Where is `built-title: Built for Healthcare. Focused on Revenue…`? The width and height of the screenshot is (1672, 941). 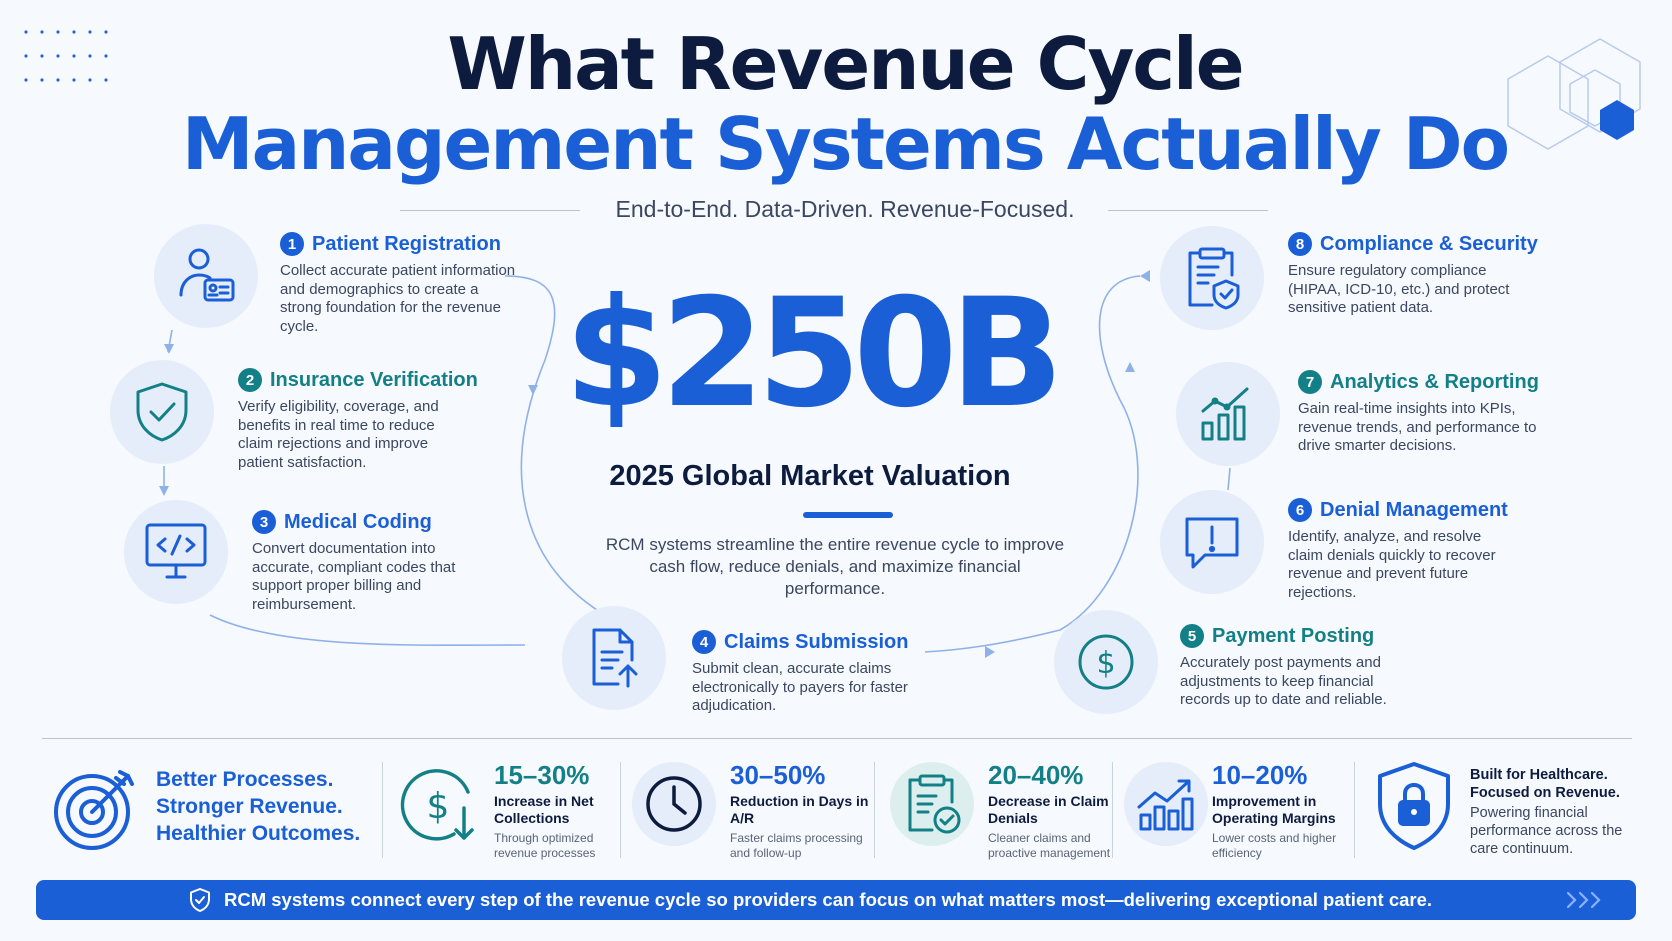
built-title: Built for Healthcare. Focused on Revenue… is located at coordinates (1545, 784).